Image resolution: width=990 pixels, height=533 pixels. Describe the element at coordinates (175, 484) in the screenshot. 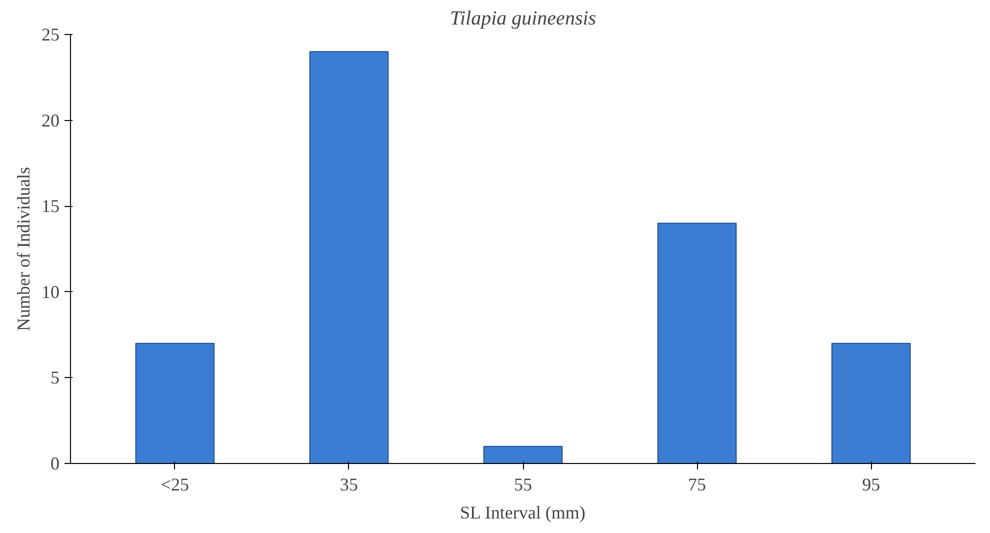

I see `x-tick-label: <25` at that location.